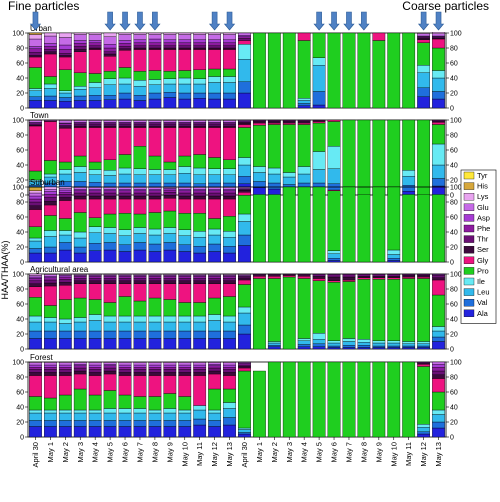  I want to click on bar-may-13-coarse, so click(438, 157).